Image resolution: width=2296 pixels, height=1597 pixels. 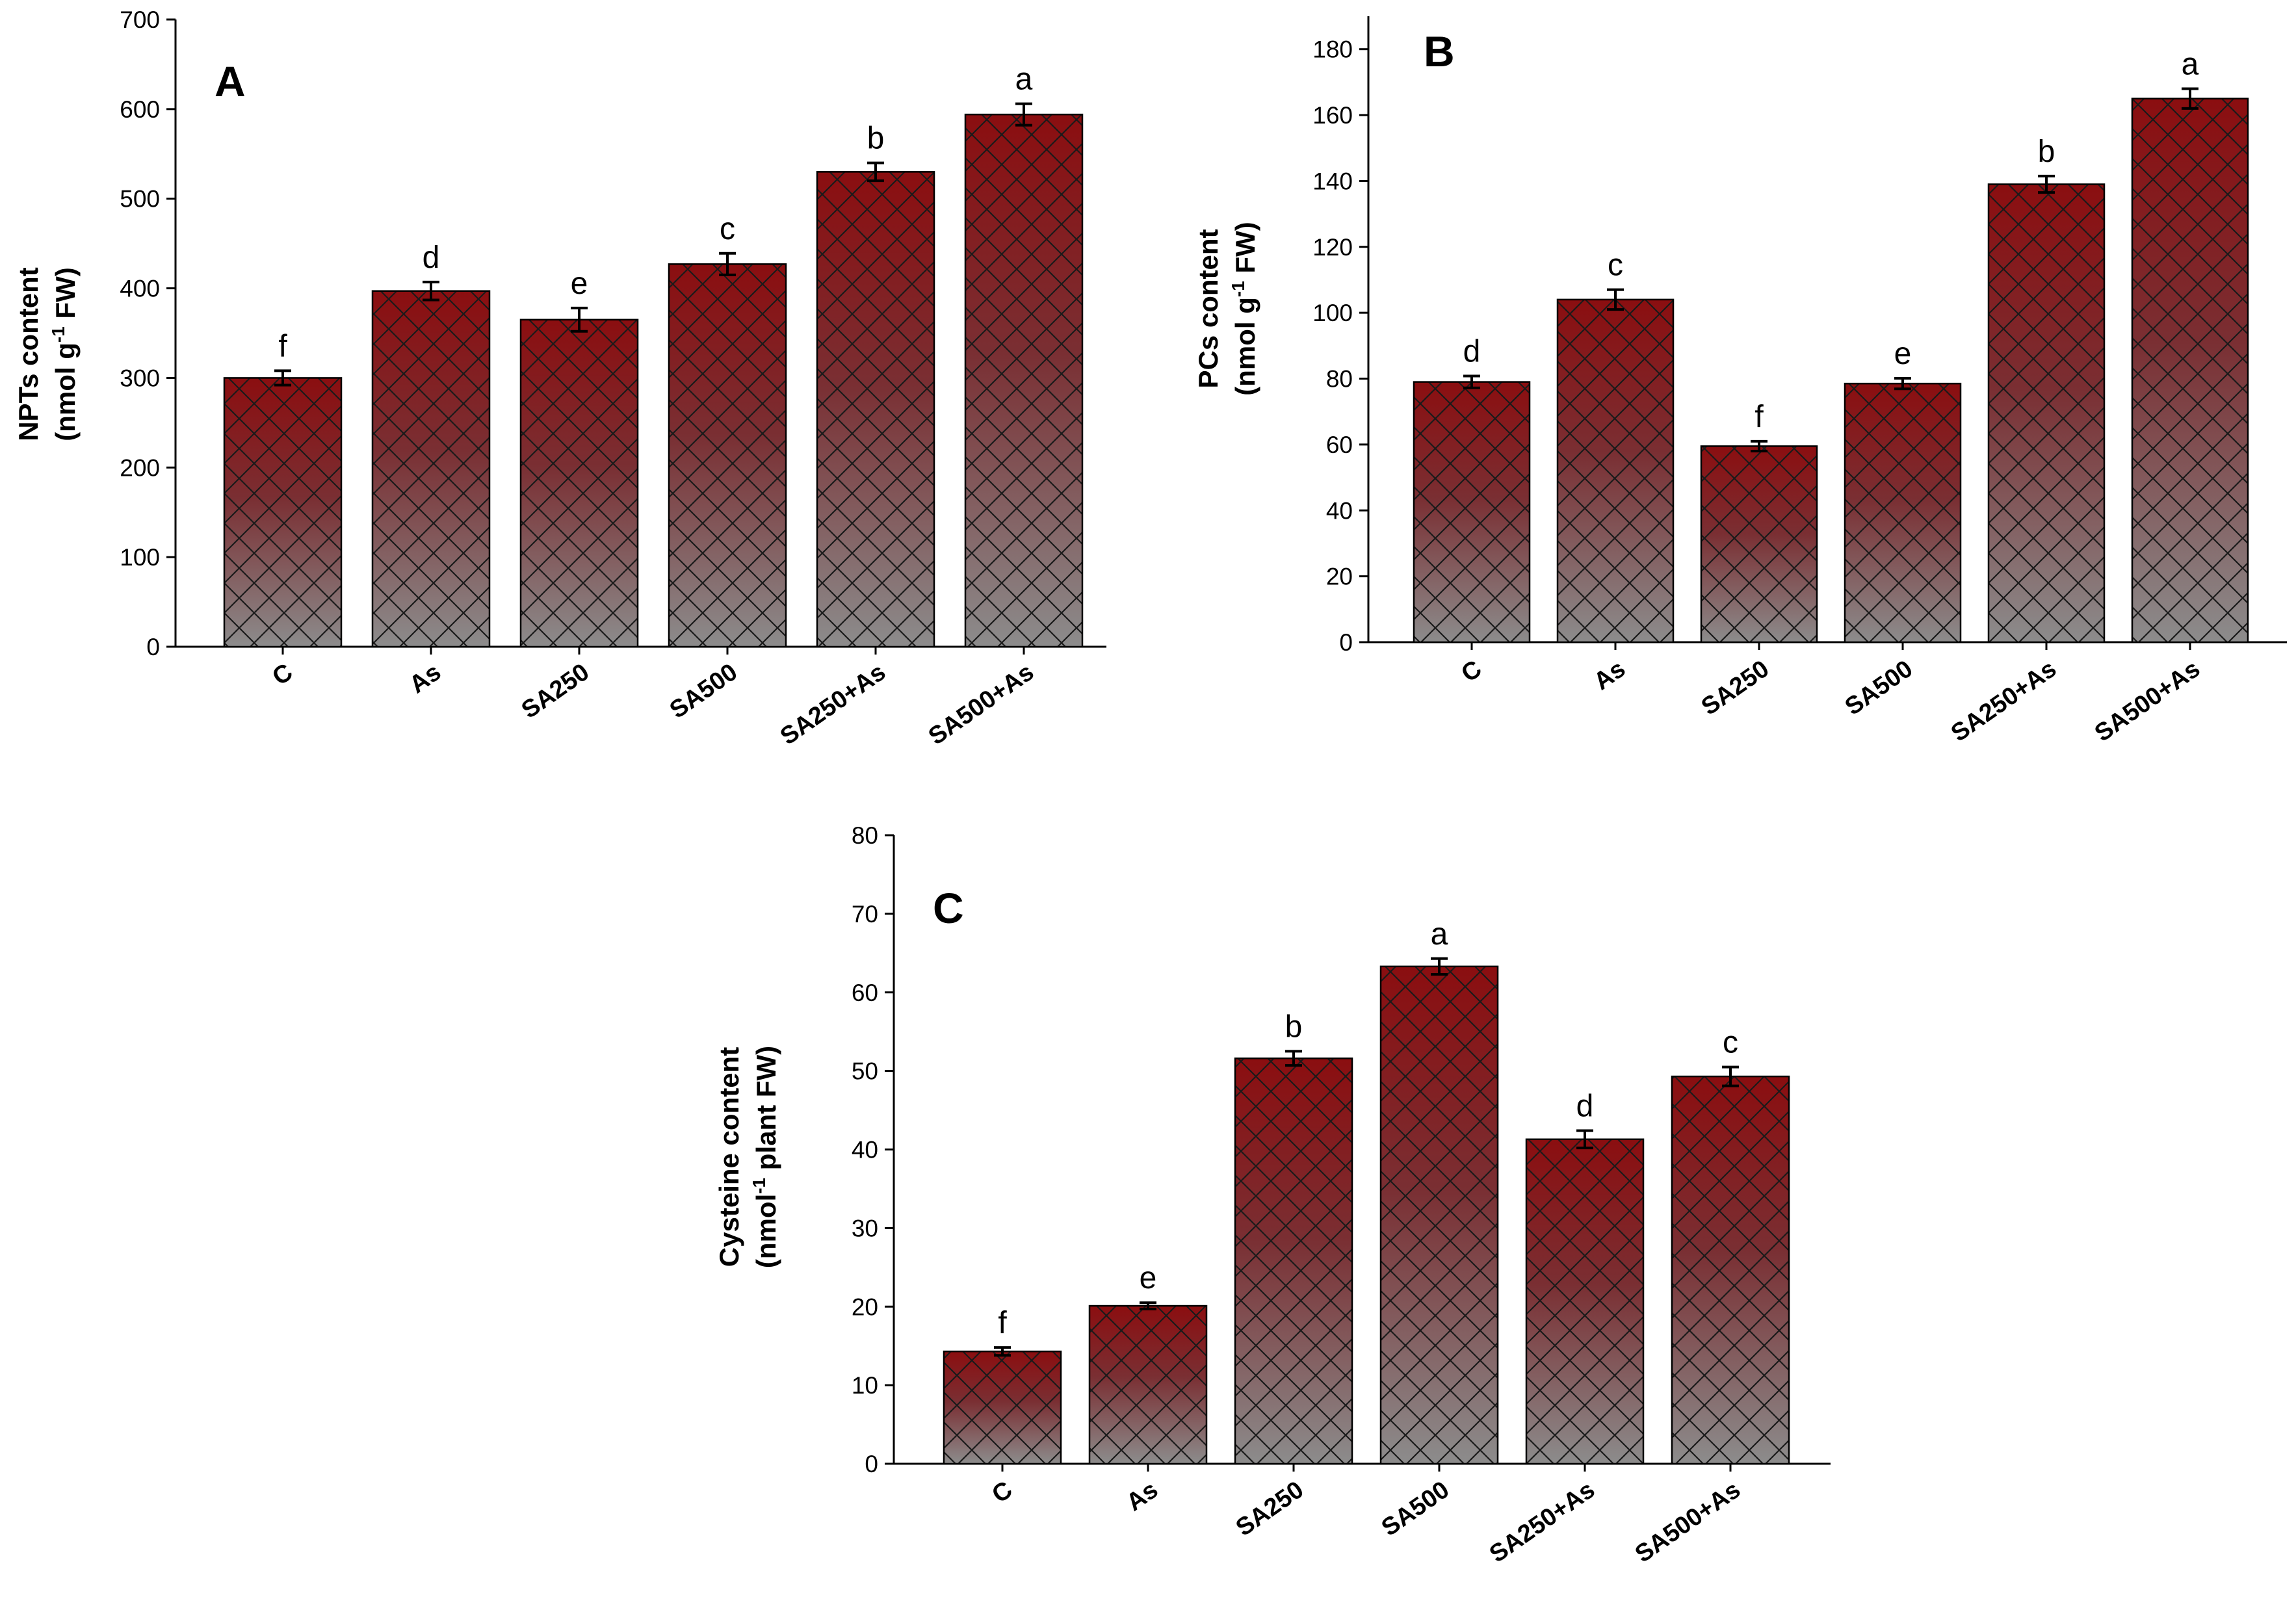 What do you see at coordinates (282, 346) in the screenshot?
I see `panel-a-sig-letter: f` at bounding box center [282, 346].